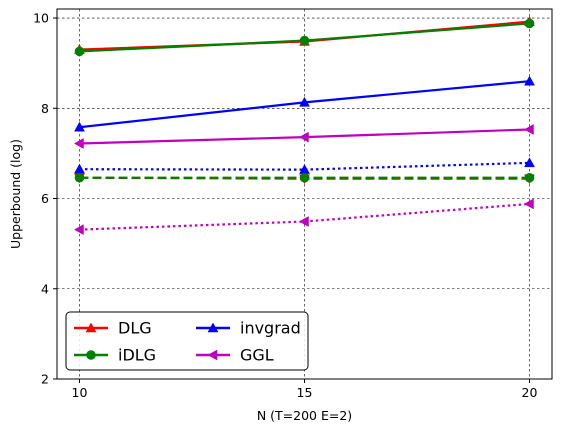  I want to click on legend-label: DLG, so click(135, 328).